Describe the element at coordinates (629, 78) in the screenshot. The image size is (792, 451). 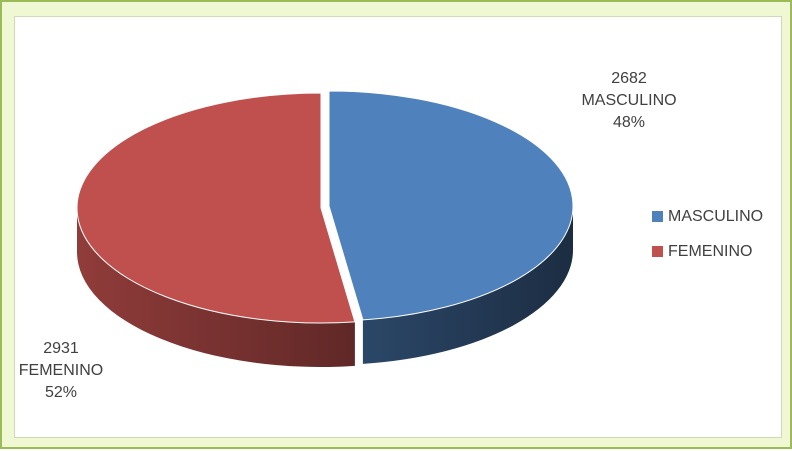
I see `data-label-masculino-value: 2682` at that location.